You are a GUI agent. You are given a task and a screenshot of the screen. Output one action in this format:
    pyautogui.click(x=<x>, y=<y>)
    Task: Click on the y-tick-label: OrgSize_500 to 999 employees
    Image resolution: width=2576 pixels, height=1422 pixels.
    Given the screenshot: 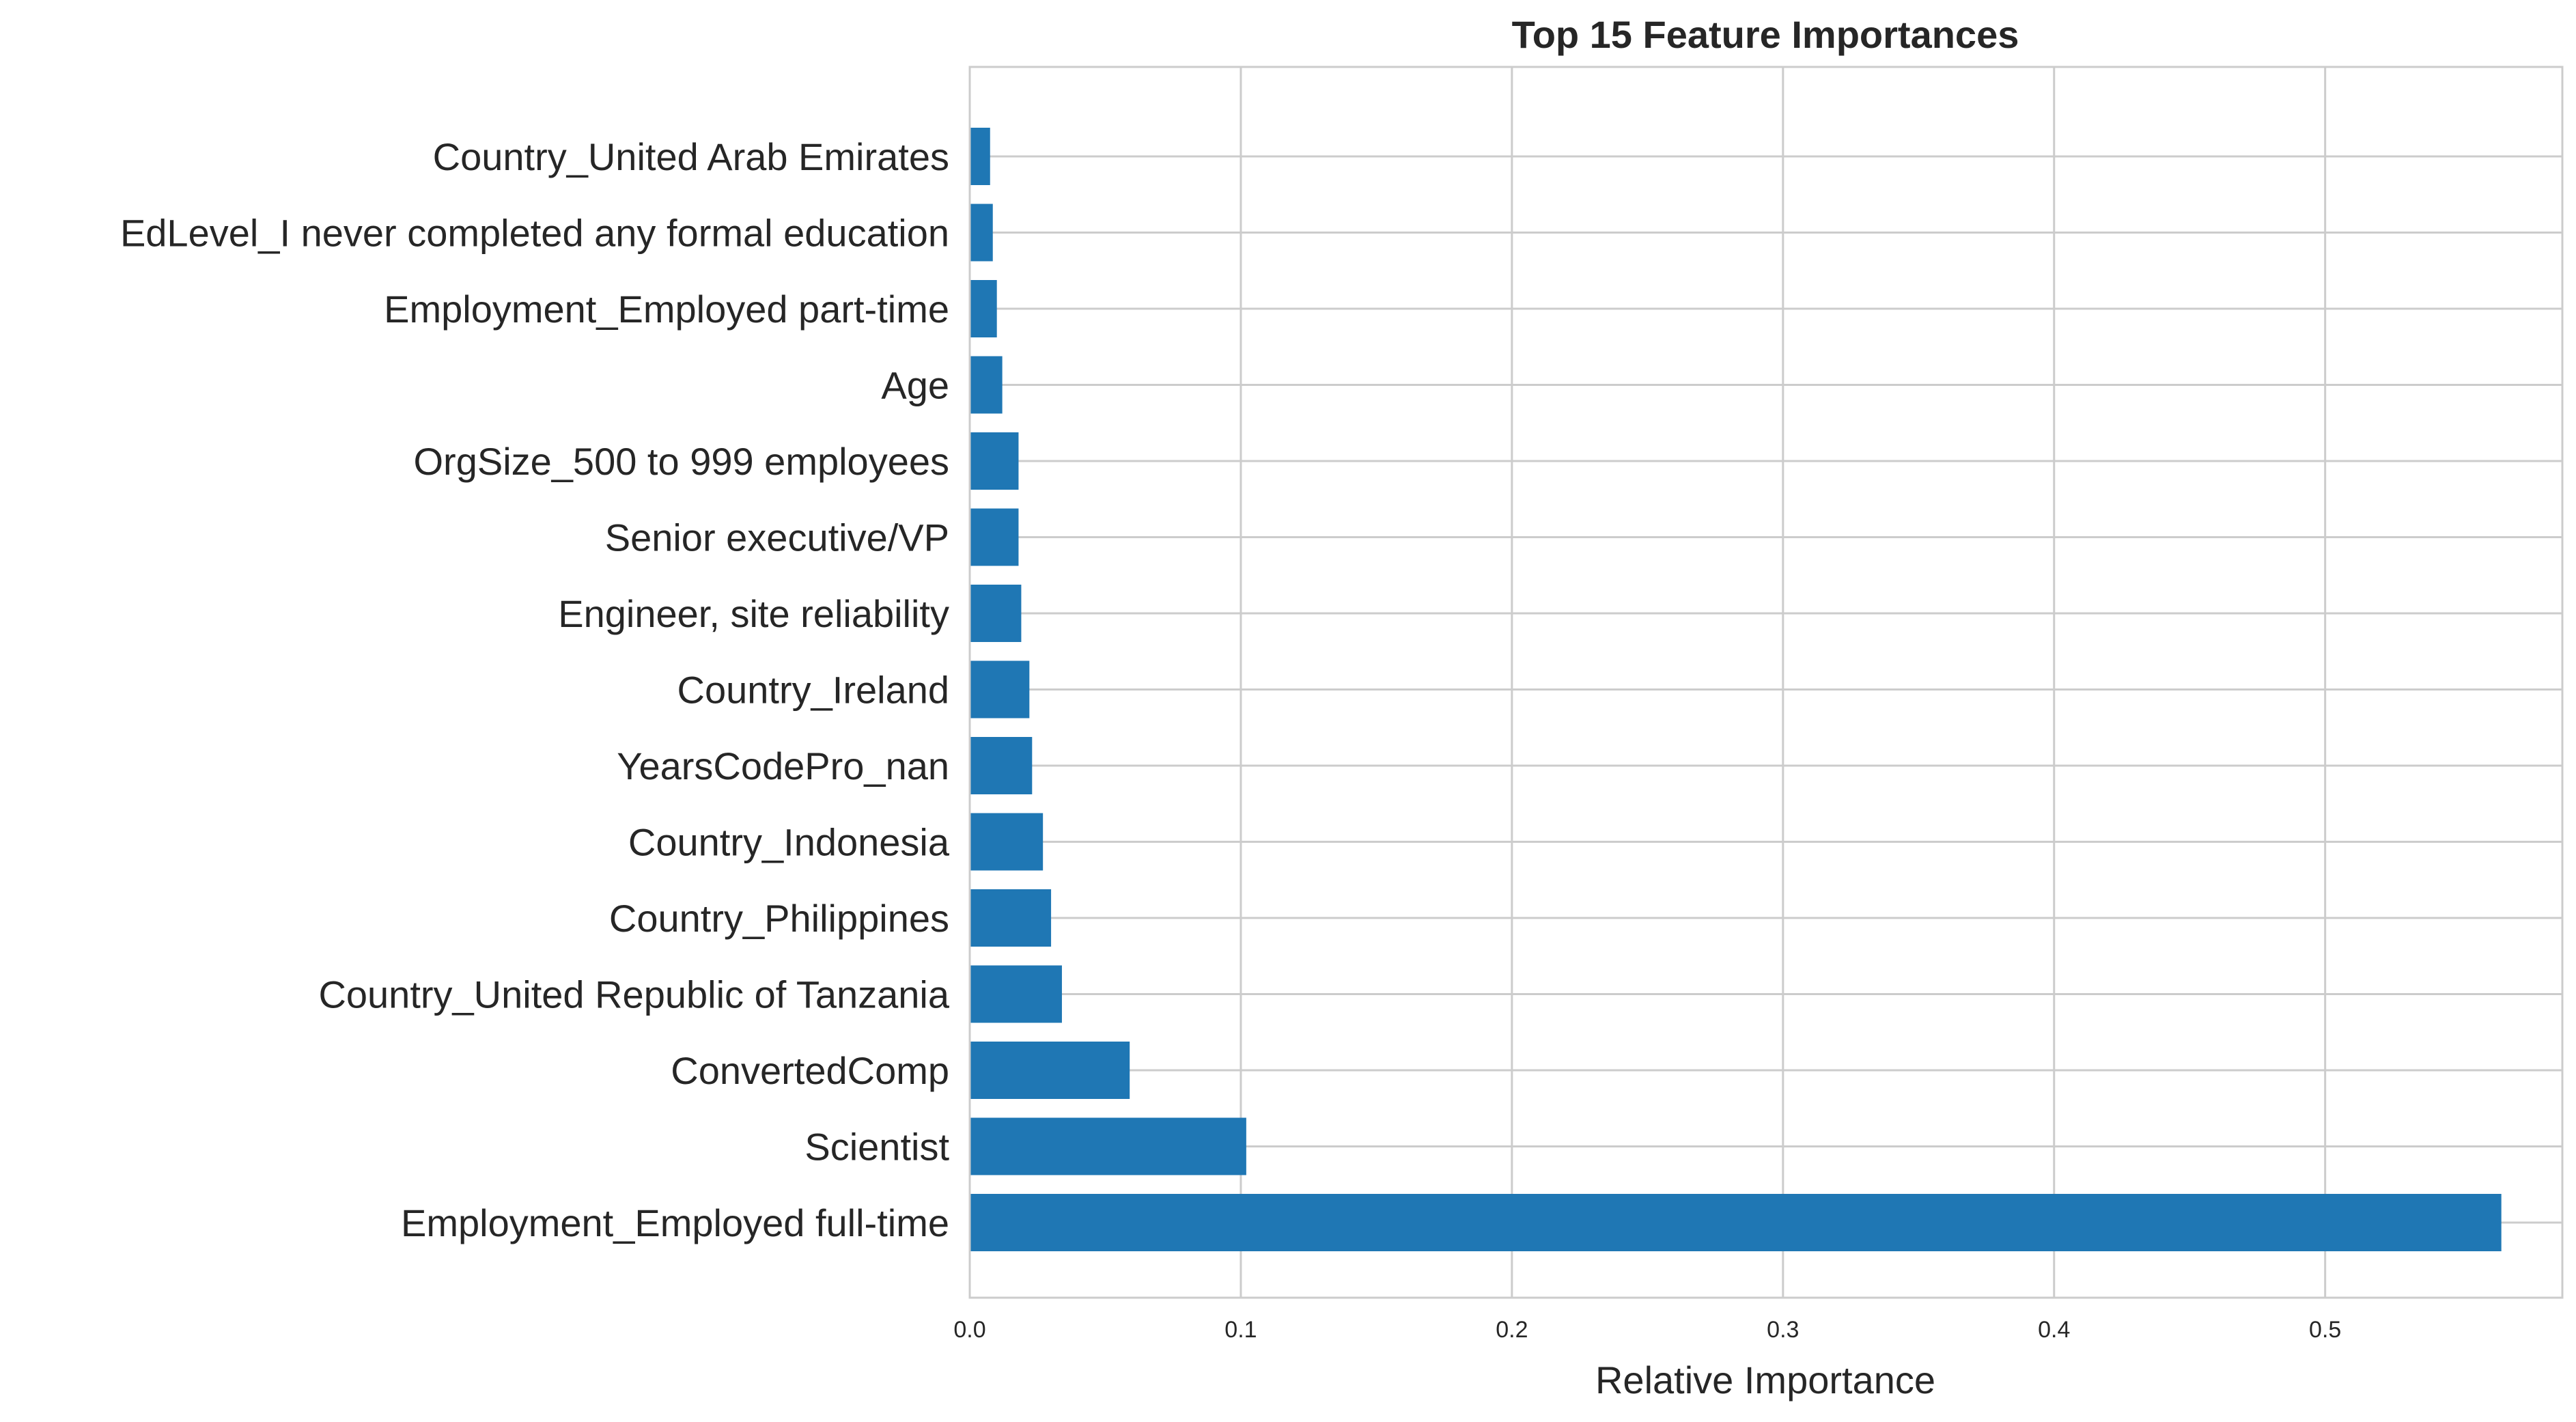 What is the action you would take?
    pyautogui.click(x=682, y=461)
    